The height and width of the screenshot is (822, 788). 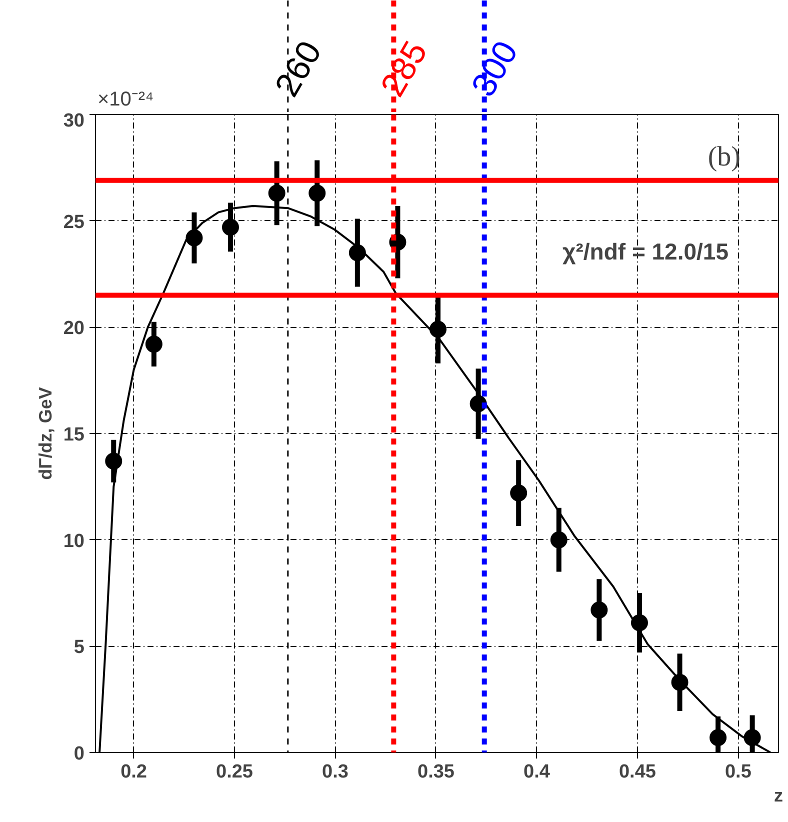 What do you see at coordinates (126, 99) in the screenshot?
I see `text: ×10⁻²⁴` at bounding box center [126, 99].